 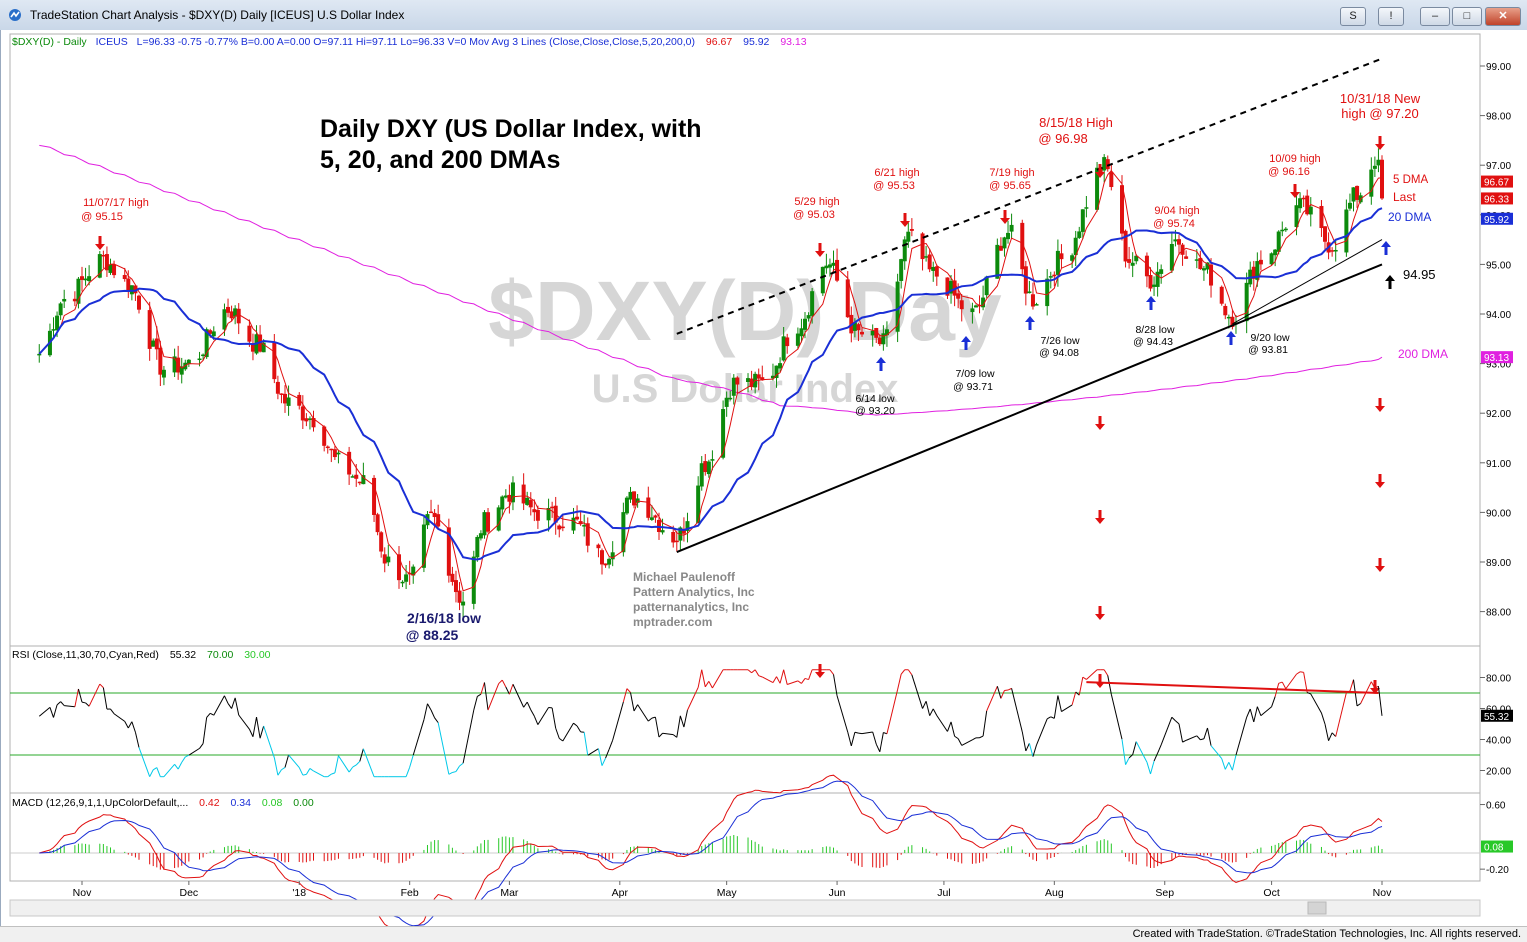 What do you see at coordinates (1391, 16) in the screenshot?
I see `alert-menu-button: !` at bounding box center [1391, 16].